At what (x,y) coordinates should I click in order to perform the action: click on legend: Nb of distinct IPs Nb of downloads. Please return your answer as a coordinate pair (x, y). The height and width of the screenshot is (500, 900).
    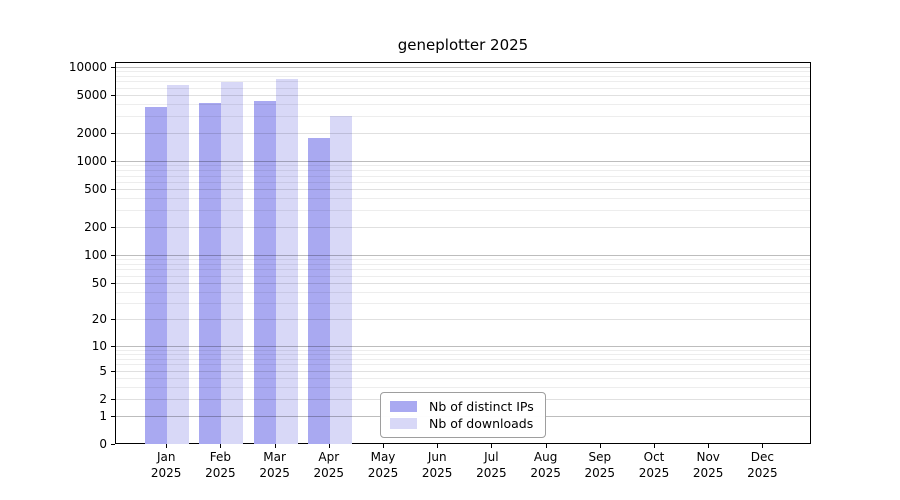
    Looking at the image, I should click on (463, 415).